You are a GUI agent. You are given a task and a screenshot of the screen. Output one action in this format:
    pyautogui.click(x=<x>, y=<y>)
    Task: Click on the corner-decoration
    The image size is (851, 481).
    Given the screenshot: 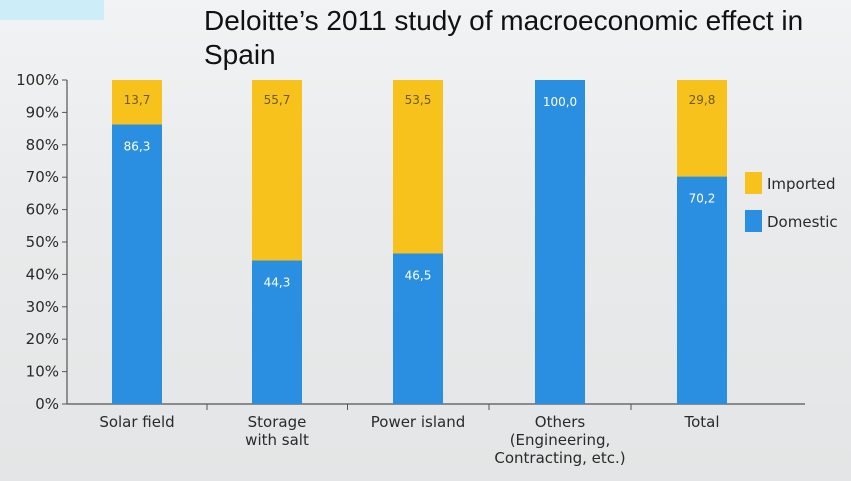 What is the action you would take?
    pyautogui.click(x=52, y=10)
    